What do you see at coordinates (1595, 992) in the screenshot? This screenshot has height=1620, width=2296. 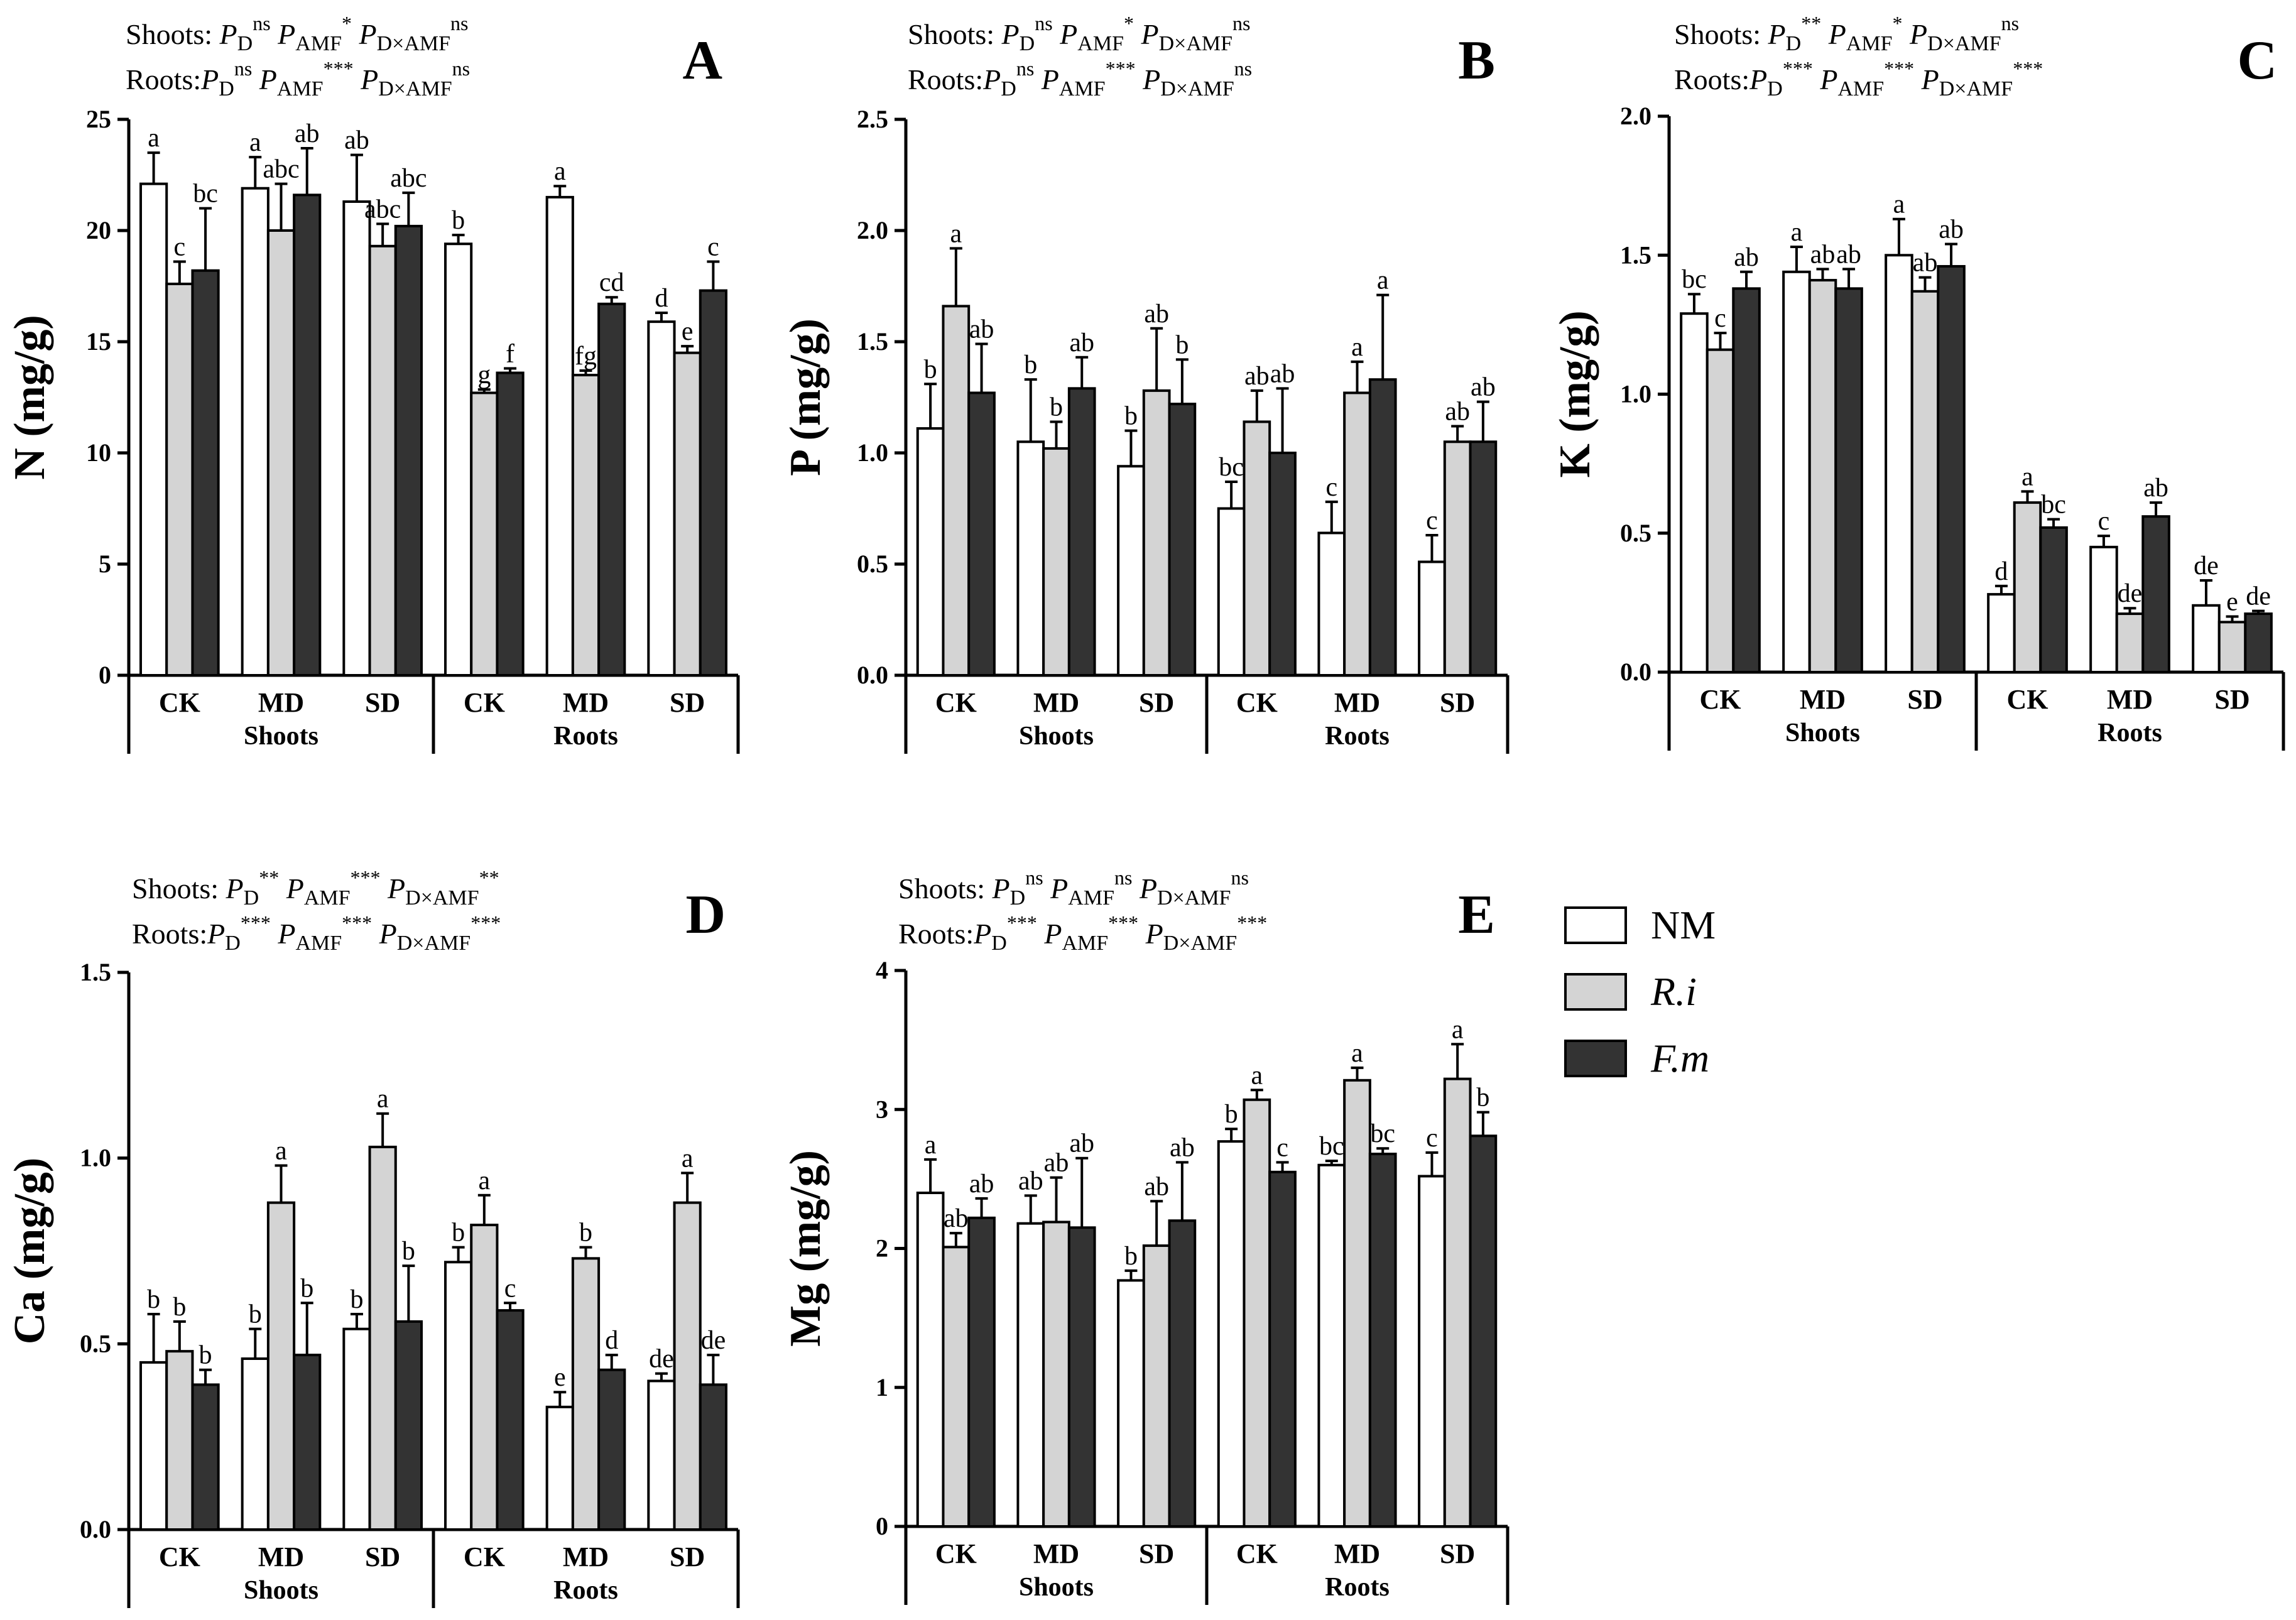 I see `legend-swatch-ri` at bounding box center [1595, 992].